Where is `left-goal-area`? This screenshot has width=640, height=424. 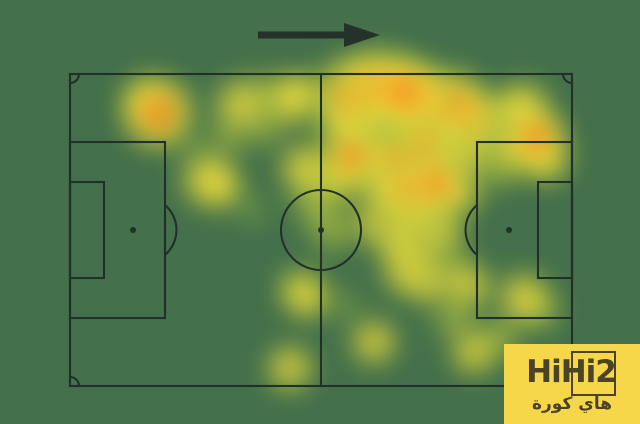
left-goal-area is located at coordinates (87, 230).